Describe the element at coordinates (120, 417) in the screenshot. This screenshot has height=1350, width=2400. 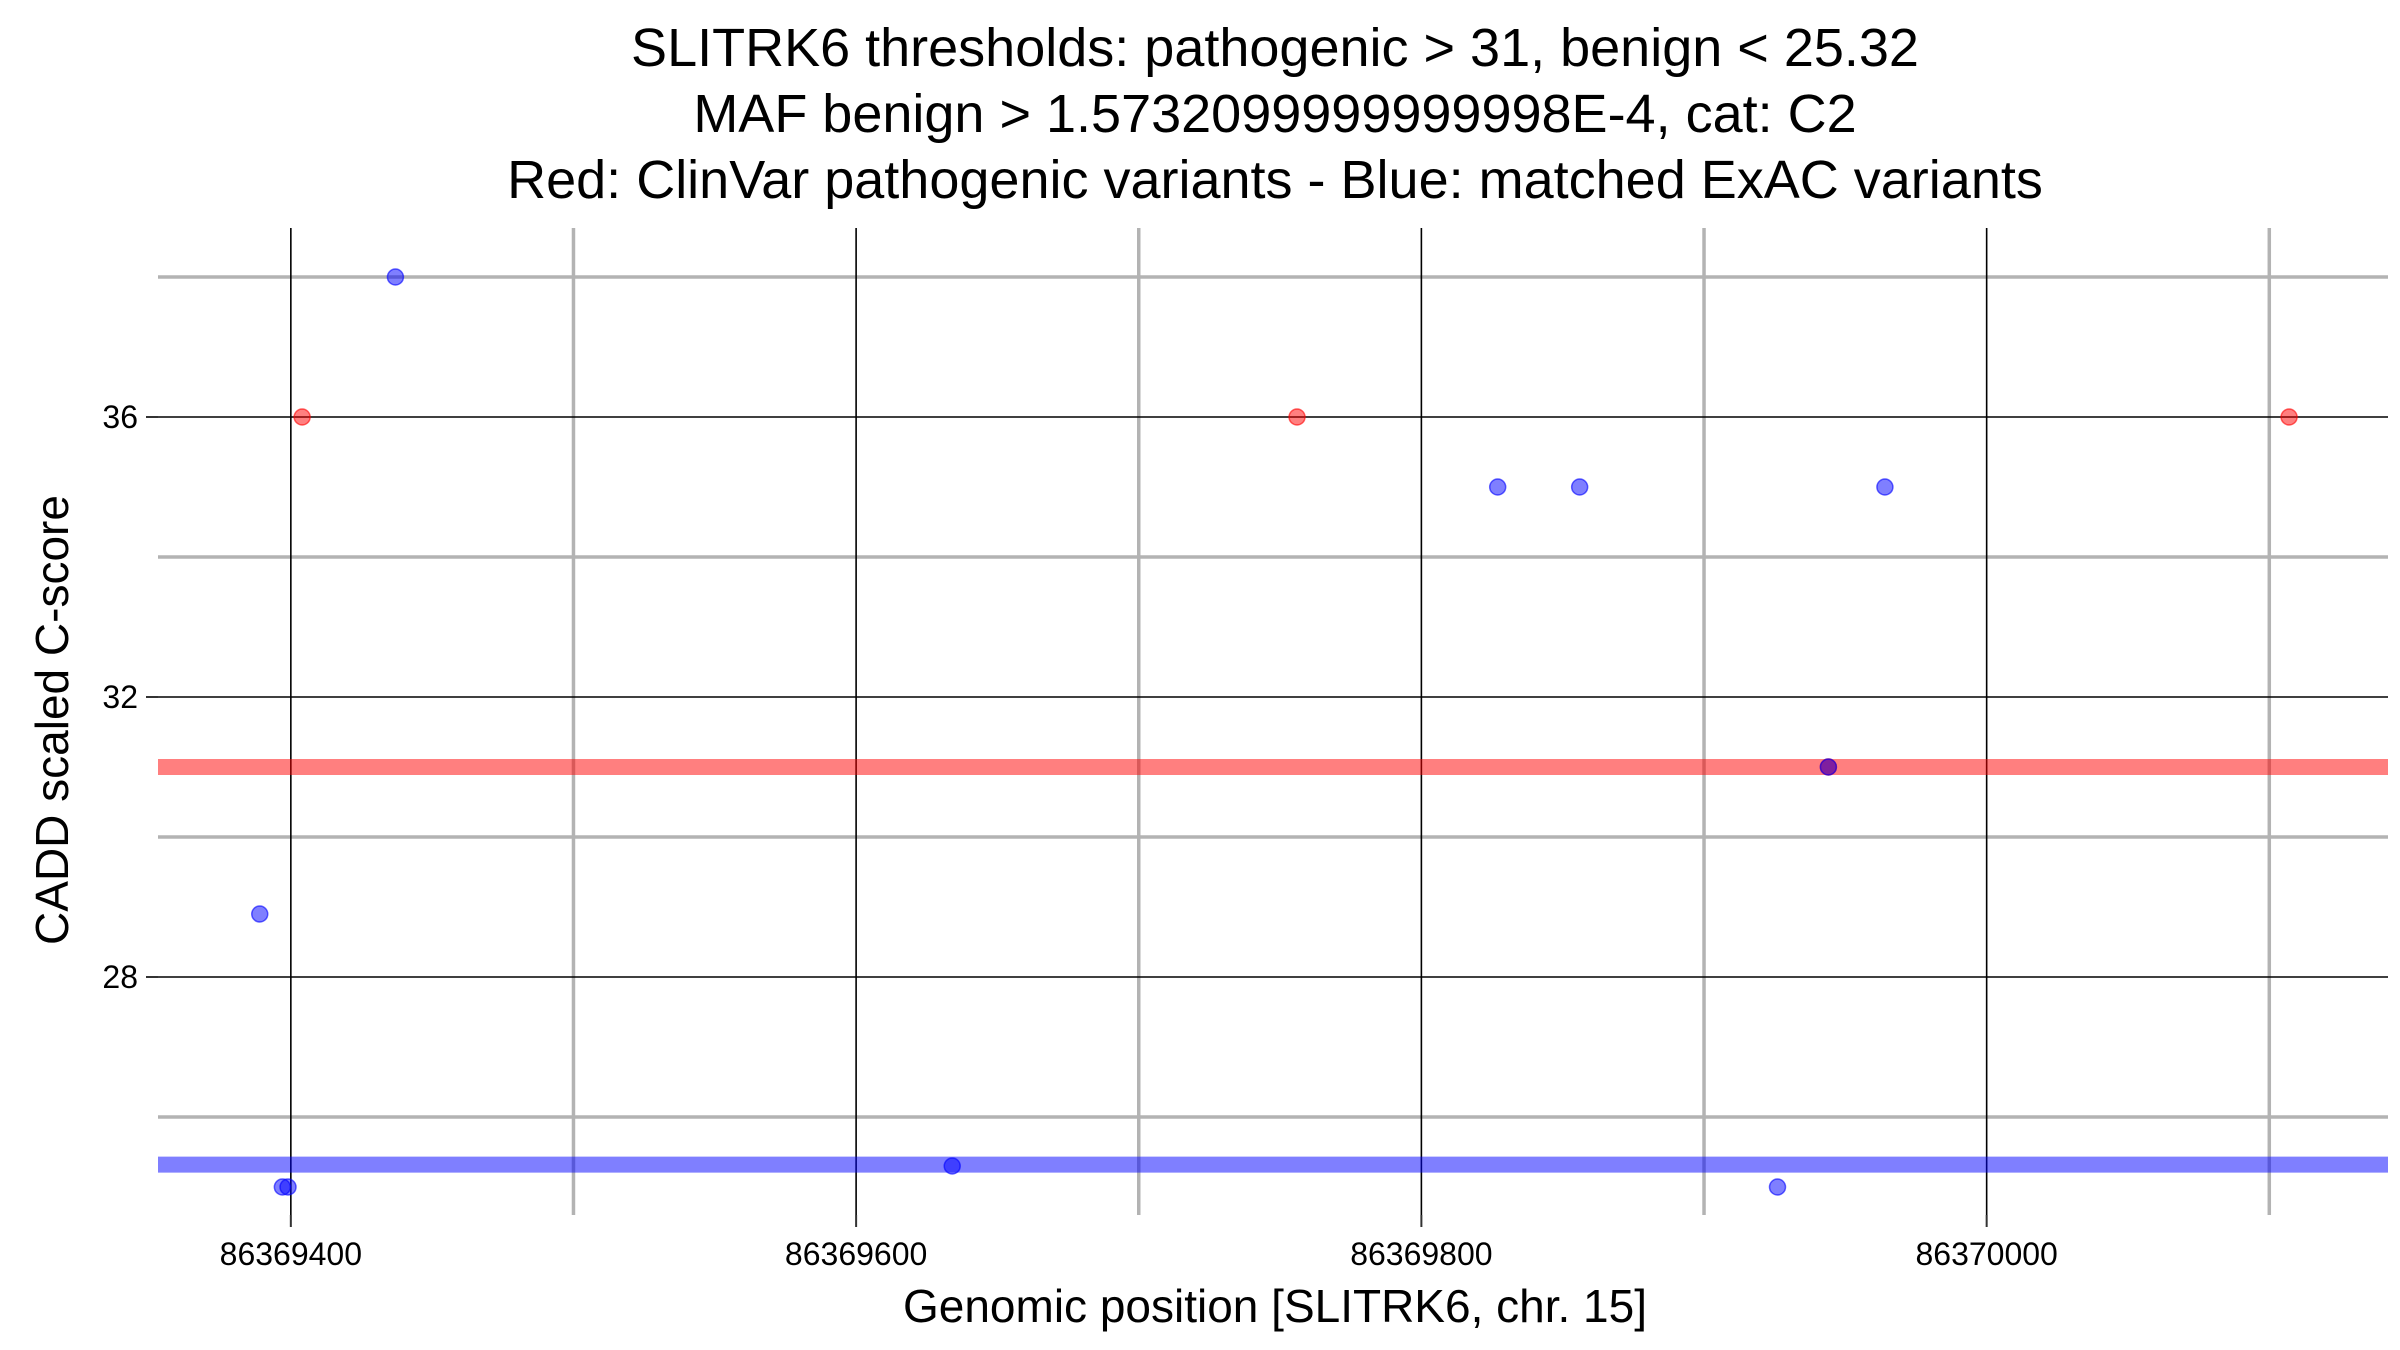
I see `y-tick-label: 36` at that location.